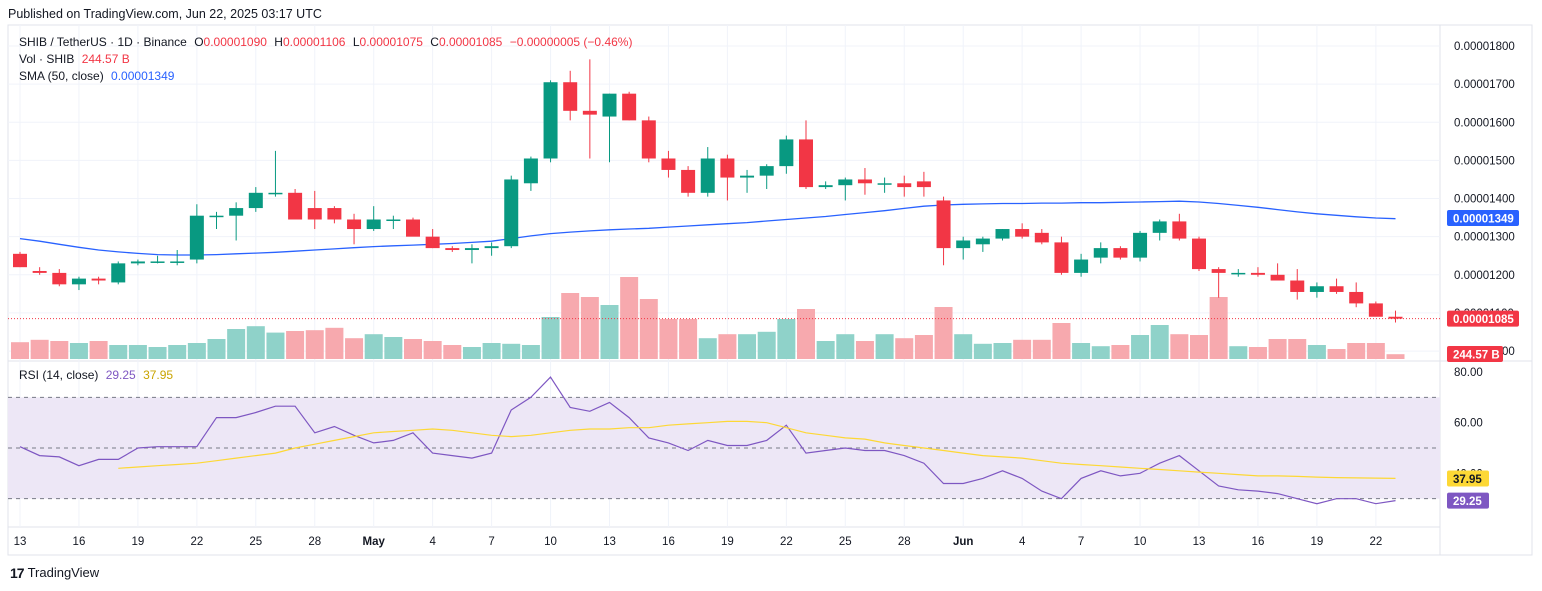  Describe the element at coordinates (786, 542) in the screenshot. I see `time-tick-label: 22` at that location.